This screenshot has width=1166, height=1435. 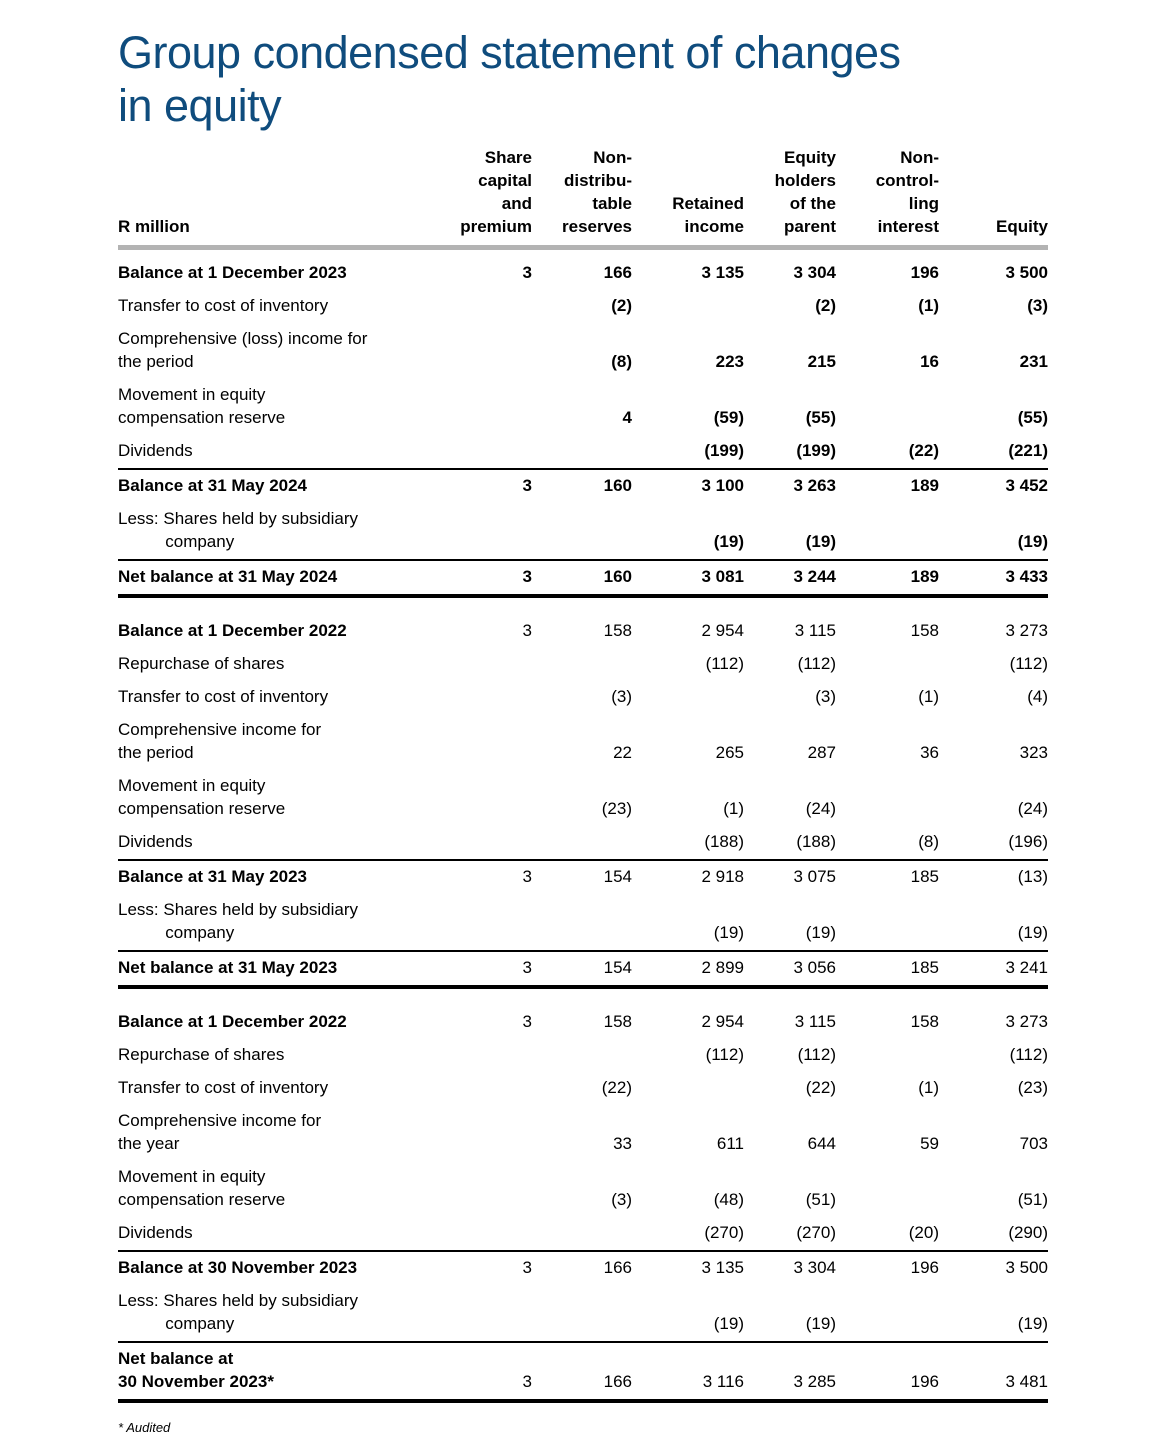 I want to click on table-row: Repurchase of shares (112) (112) (112), so click(x=583, y=664).